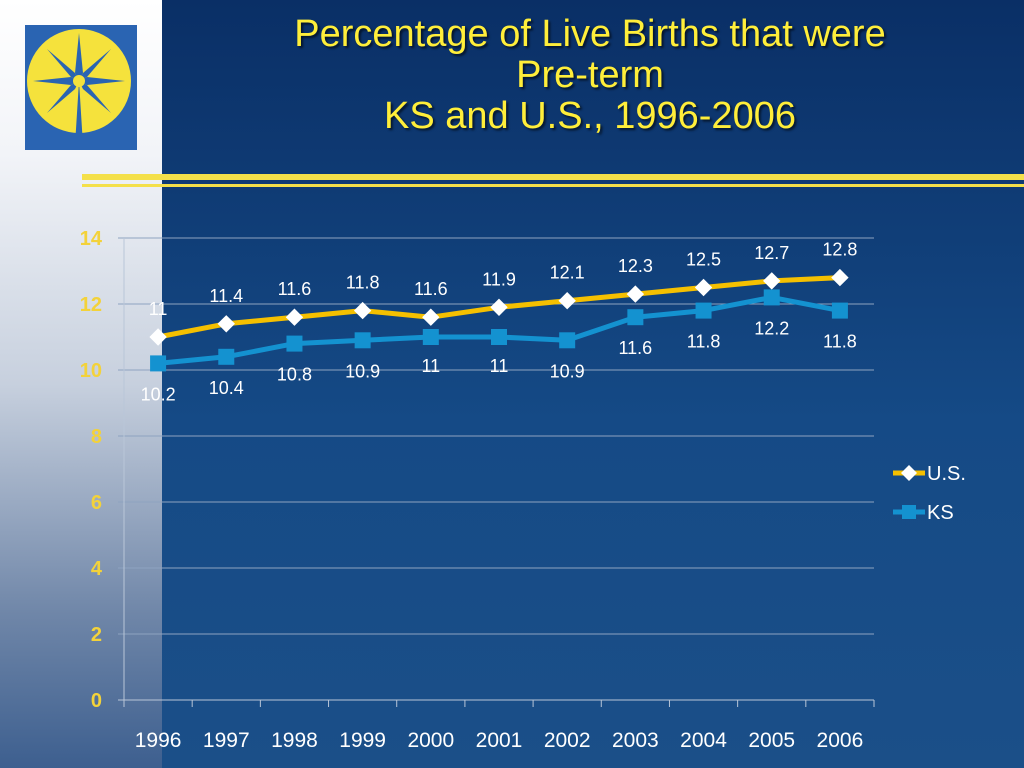 The height and width of the screenshot is (768, 1024). What do you see at coordinates (909, 473) in the screenshot?
I see `legend-marker-us` at bounding box center [909, 473].